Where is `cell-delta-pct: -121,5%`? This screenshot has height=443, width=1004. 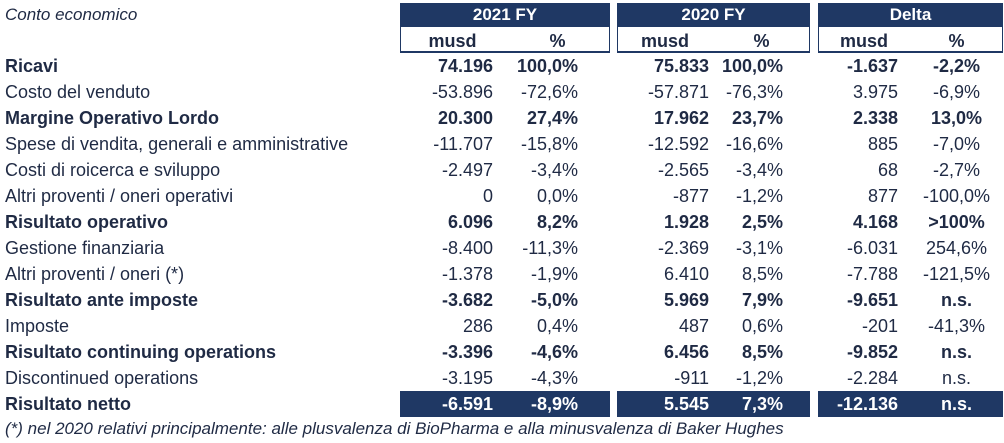 cell-delta-pct: -121,5% is located at coordinates (956, 274).